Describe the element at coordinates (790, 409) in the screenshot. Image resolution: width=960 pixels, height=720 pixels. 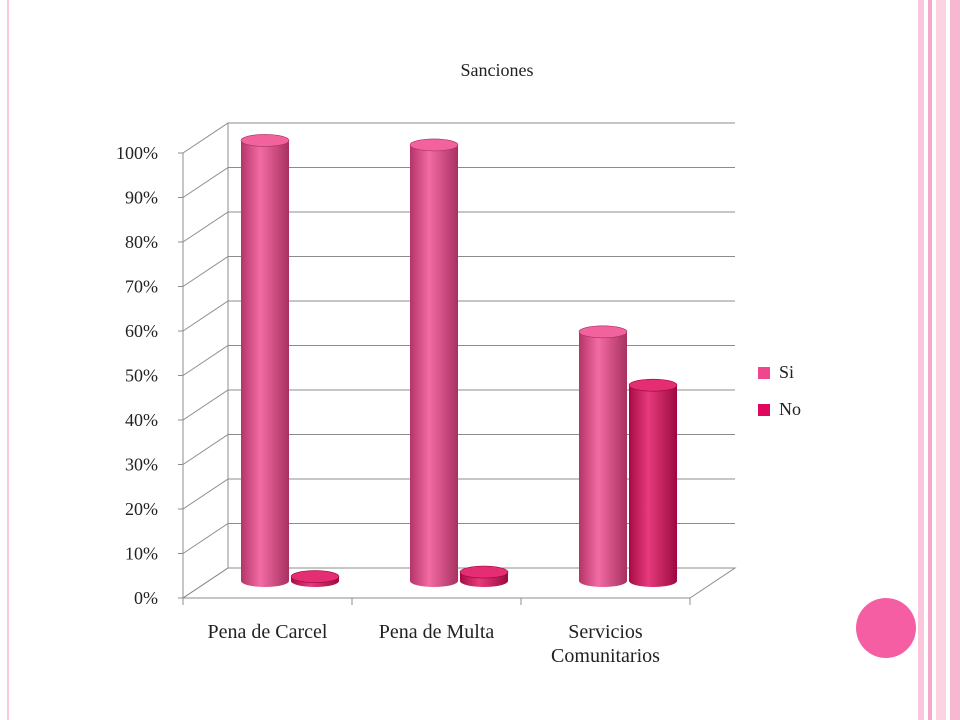
I see `legend-label: No` at that location.